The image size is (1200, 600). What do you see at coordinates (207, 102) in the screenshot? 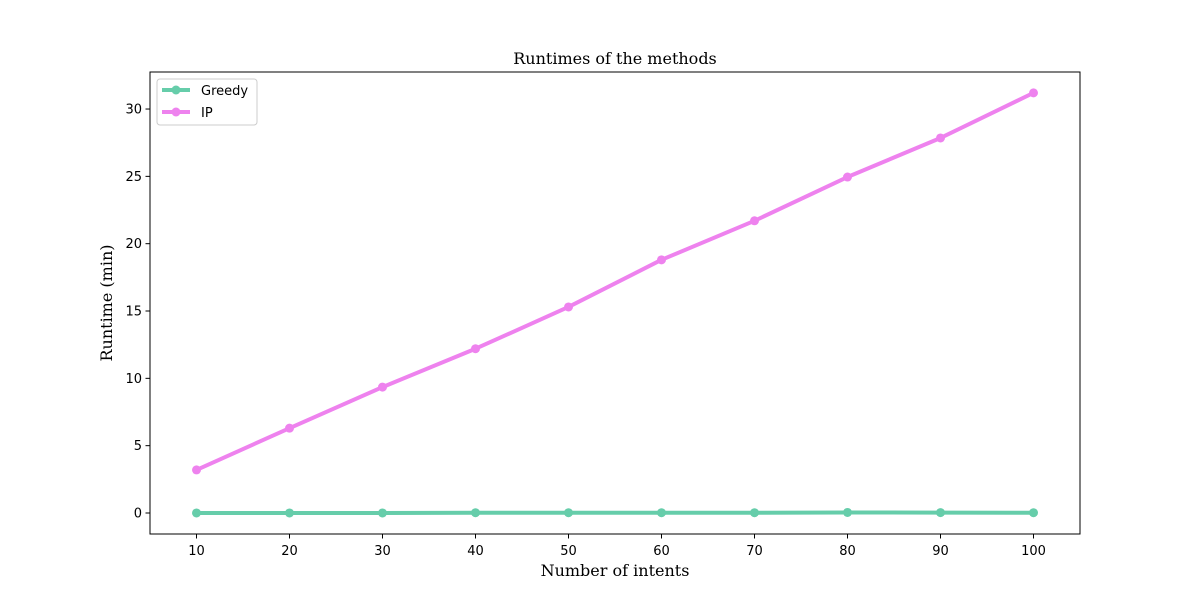
I see `legend: Greedy IP` at bounding box center [207, 102].